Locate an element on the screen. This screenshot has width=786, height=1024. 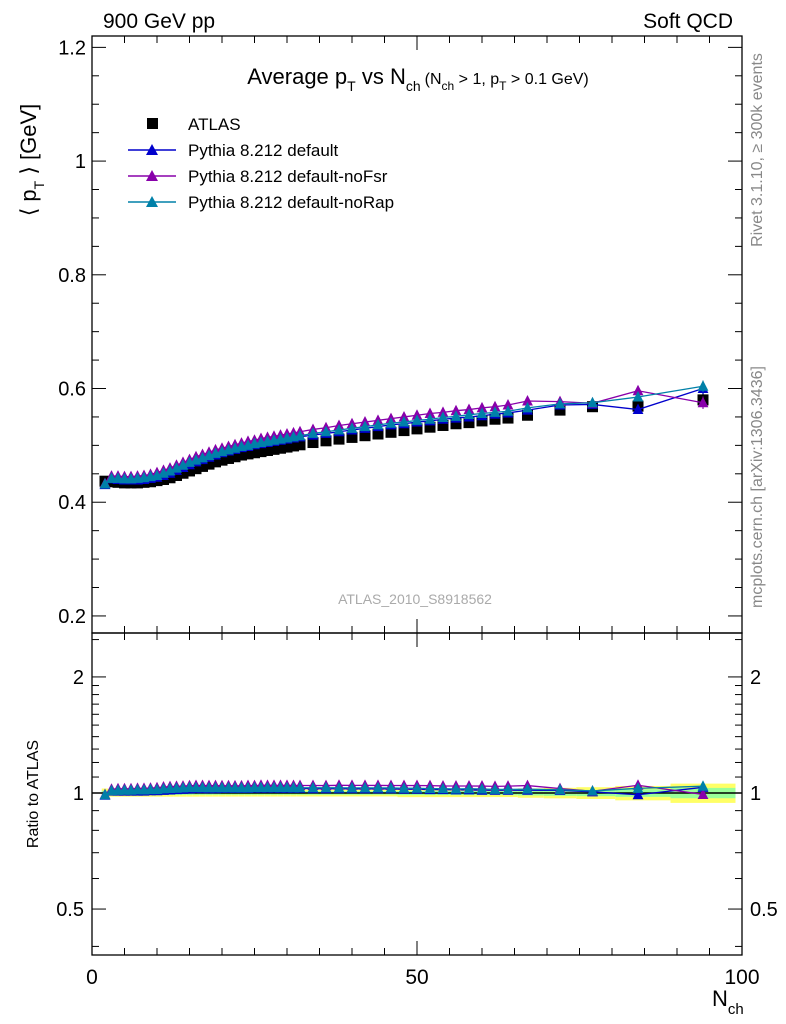
ratio-y-tick-label: 1 is located at coordinates (78, 794).